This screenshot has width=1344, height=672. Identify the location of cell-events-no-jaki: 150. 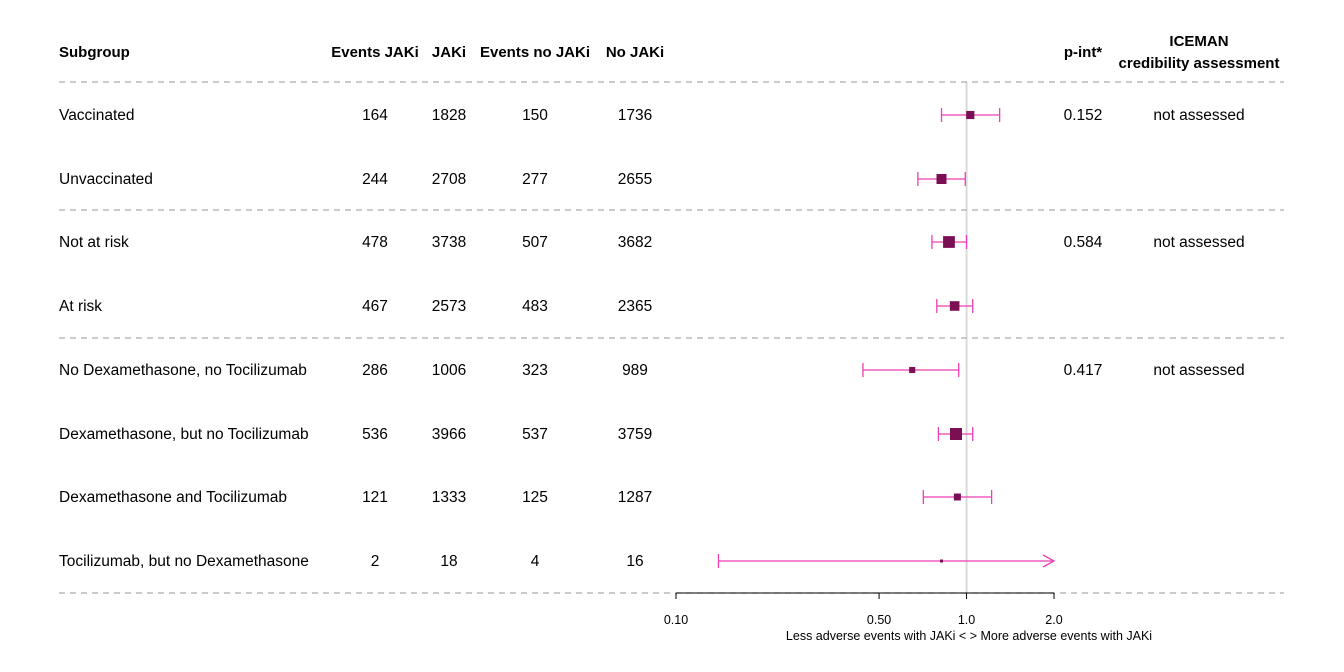
(535, 115).